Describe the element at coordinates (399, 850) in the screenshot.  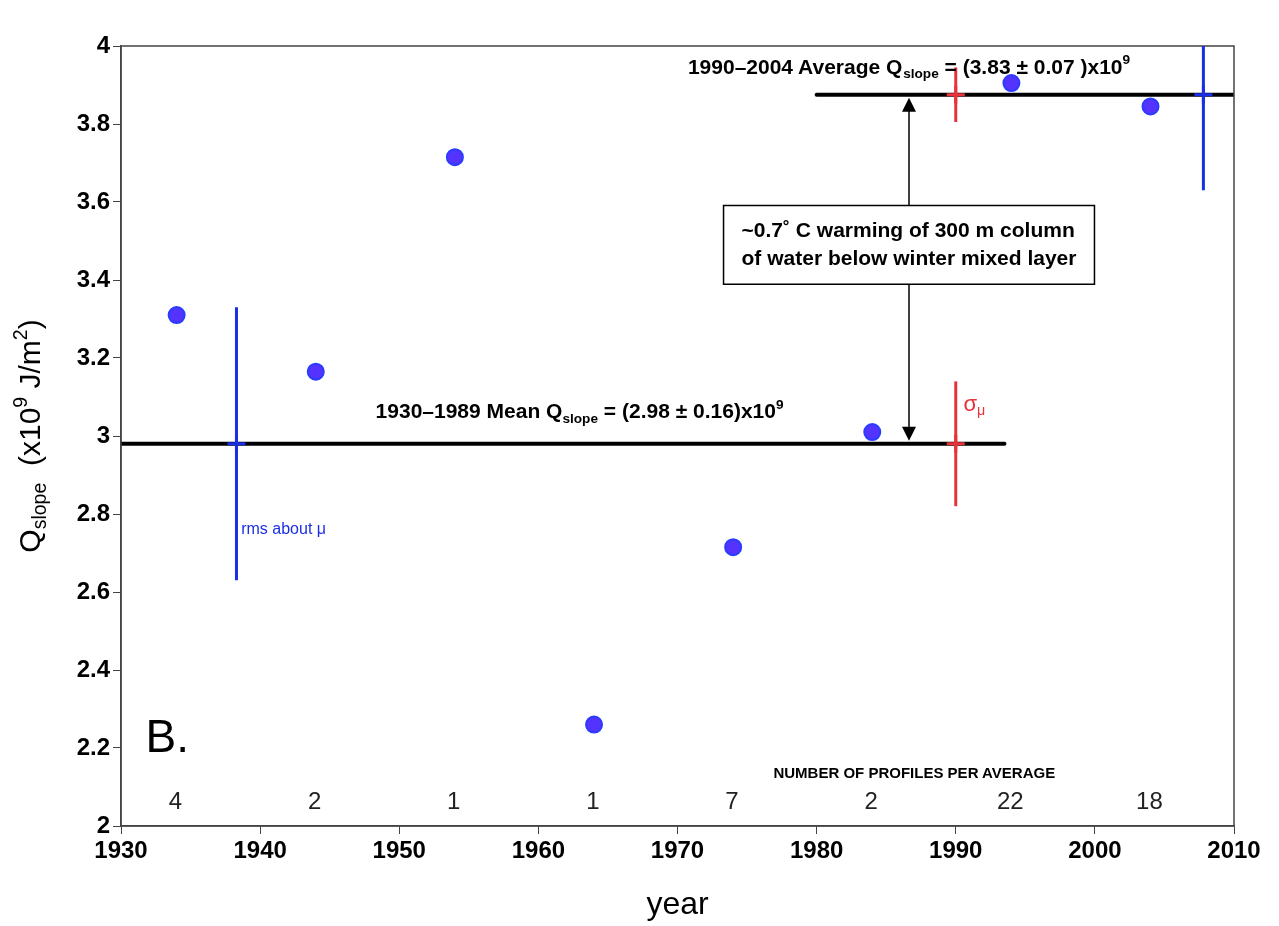
I see `x-tick-label: 1950` at that location.